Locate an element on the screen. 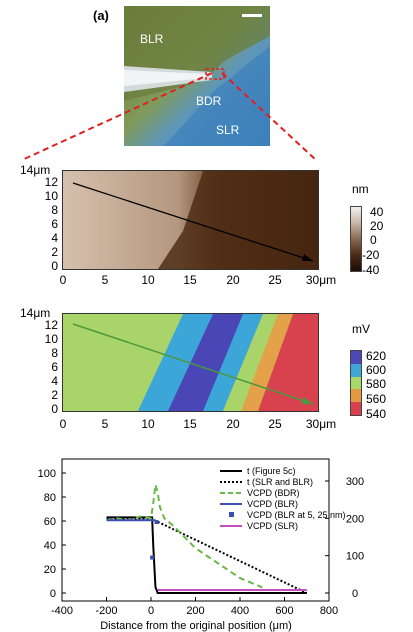  kpfm-ytick: 10 is located at coordinates (52, 339).